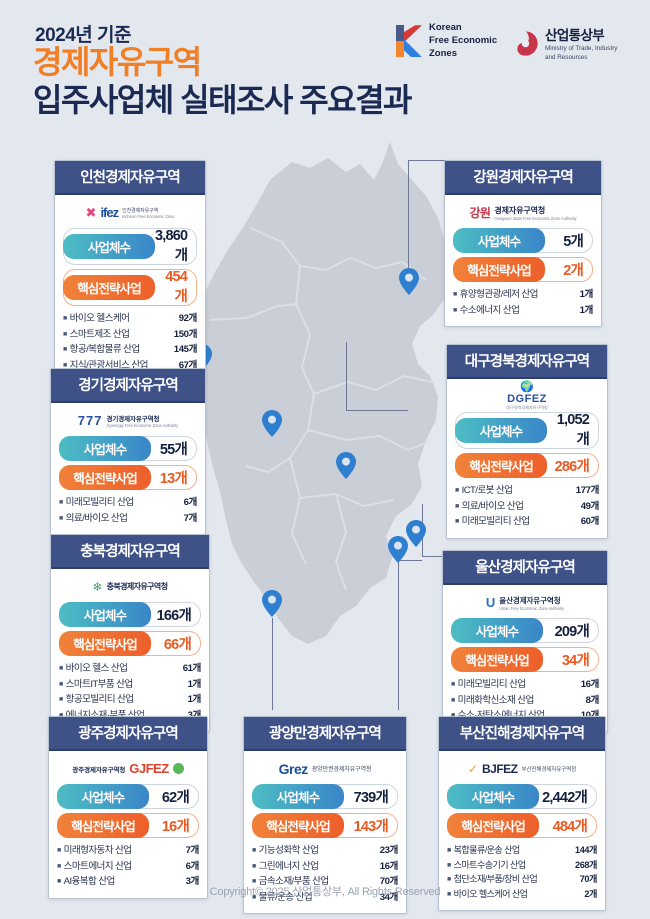 This screenshot has width=650, height=919. Describe the element at coordinates (590, 522) in the screenshot. I see `industry-count: 60개` at that location.